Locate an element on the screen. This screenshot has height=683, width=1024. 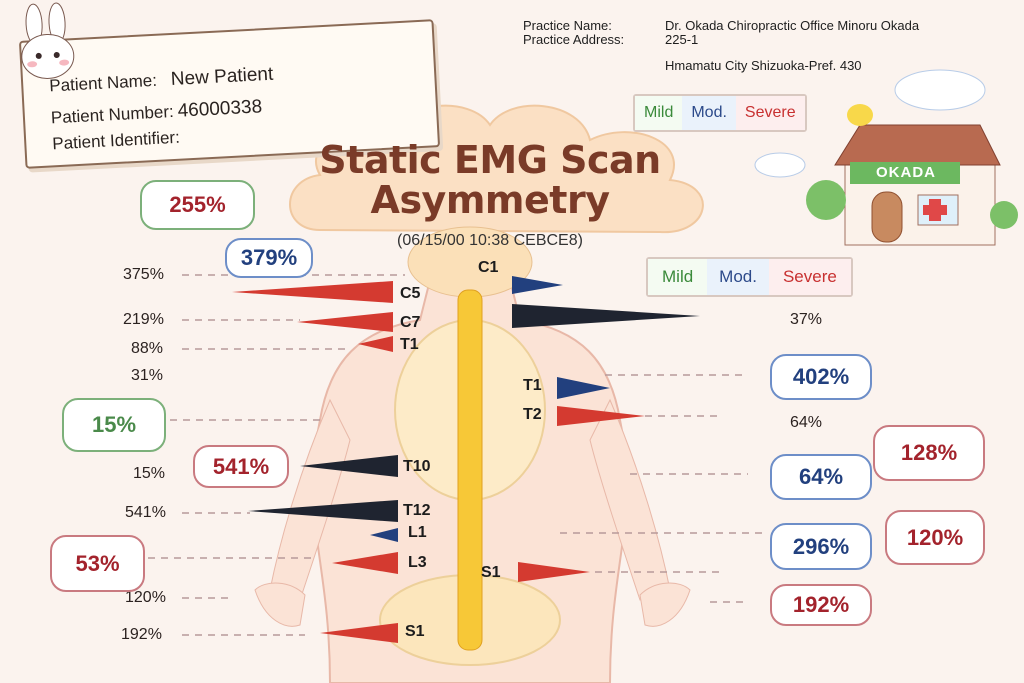
practice-address-line2: Hmamatu City Shizuoka-Pref. 430 is located at coordinates (763, 65).